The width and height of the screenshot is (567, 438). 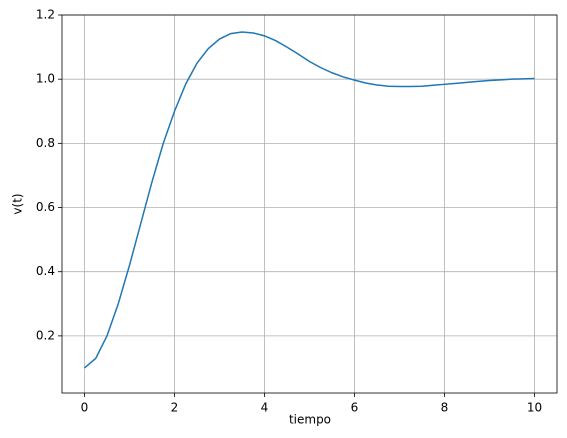 I want to click on x-tick-label: 4, so click(x=265, y=408).